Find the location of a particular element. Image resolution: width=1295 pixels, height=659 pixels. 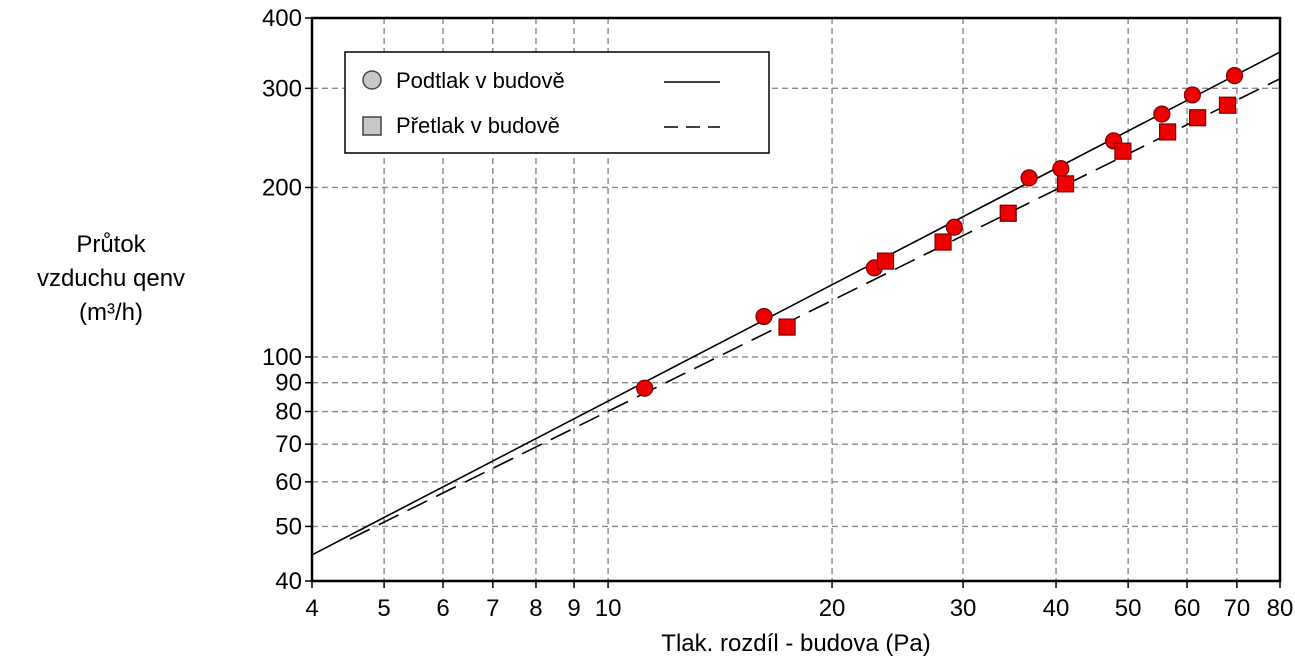

y-tick-label: 300 is located at coordinates (282, 88).